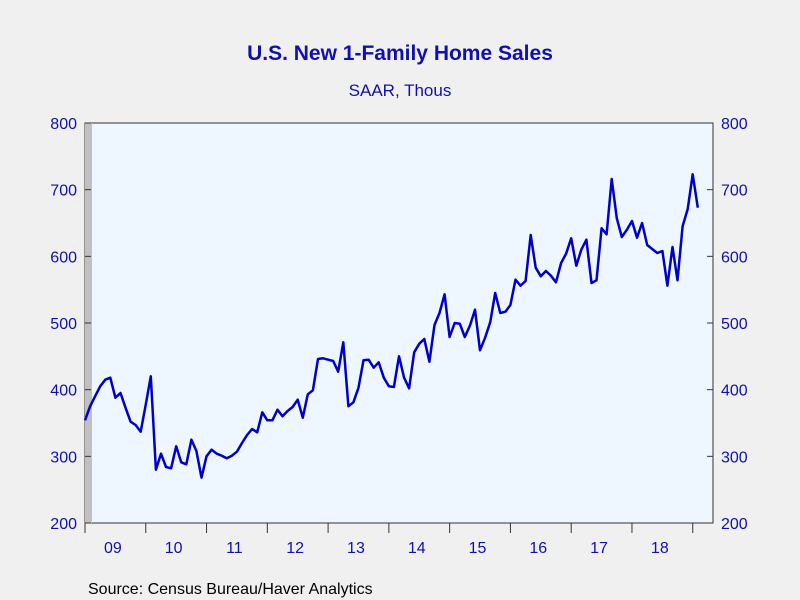 The height and width of the screenshot is (600, 800). I want to click on right-y-tick-label: 700, so click(734, 191).